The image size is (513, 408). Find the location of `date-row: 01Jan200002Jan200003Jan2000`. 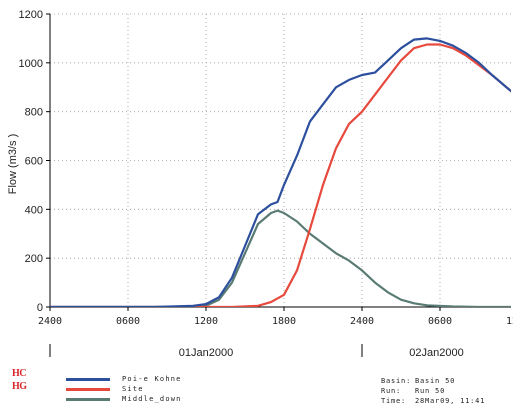

date-row: 01Jan200002Jan200003Jan2000 is located at coordinates (281, 351).